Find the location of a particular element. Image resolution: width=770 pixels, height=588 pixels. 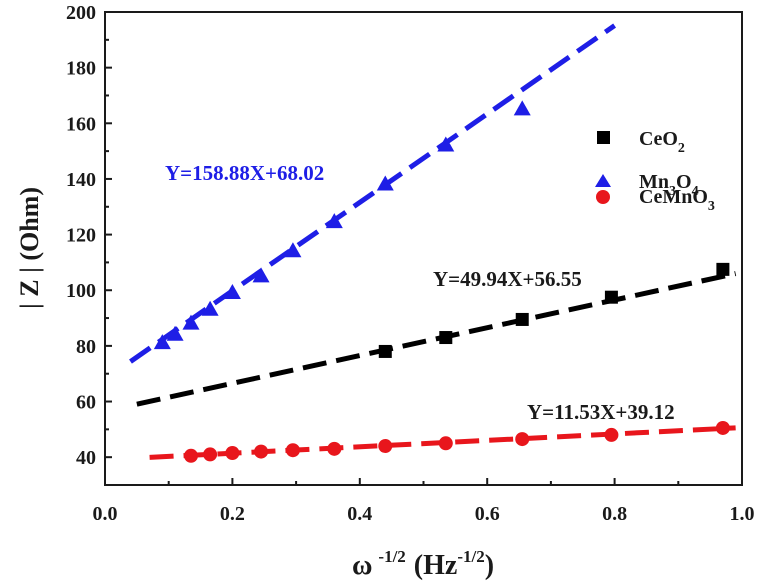

y-tick-label: 120 is located at coordinates (81, 236).